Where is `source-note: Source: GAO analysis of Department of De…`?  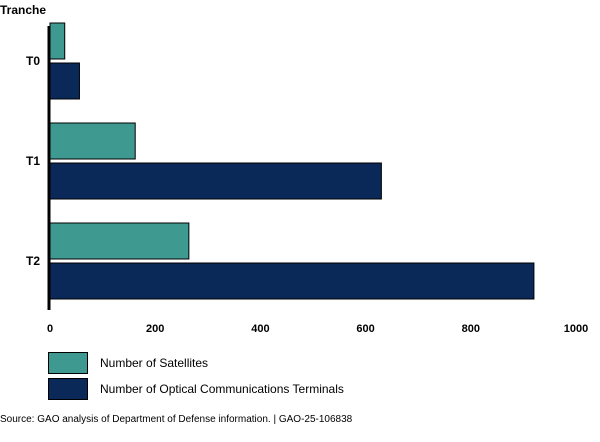
source-note: Source: GAO analysis of Department of De… is located at coordinates (176, 419).